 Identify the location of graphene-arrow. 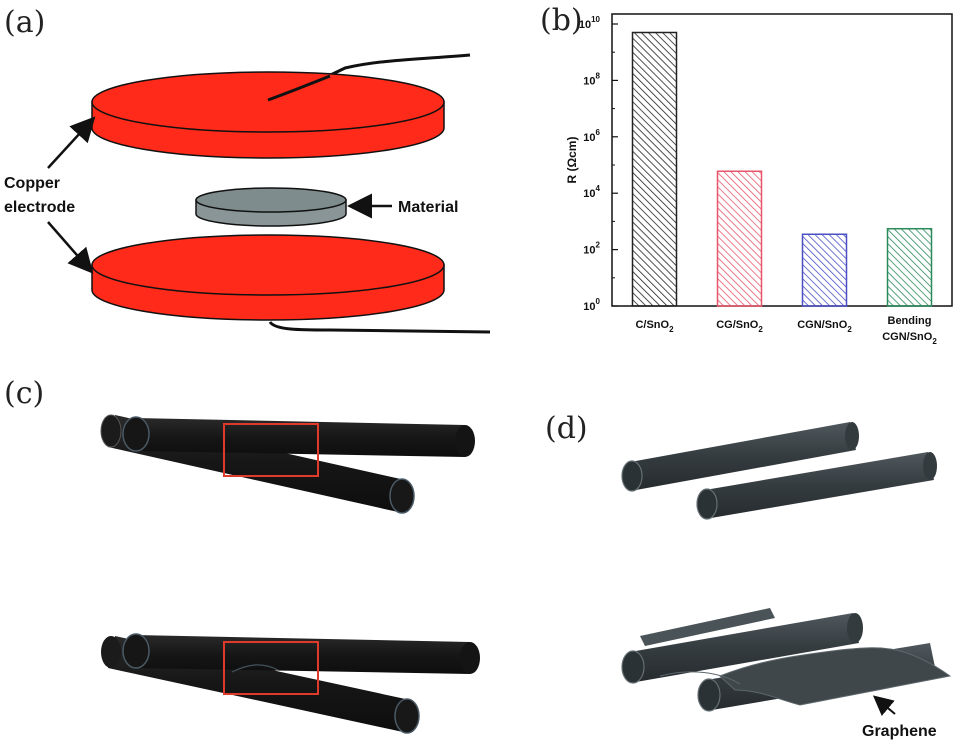
(884, 705).